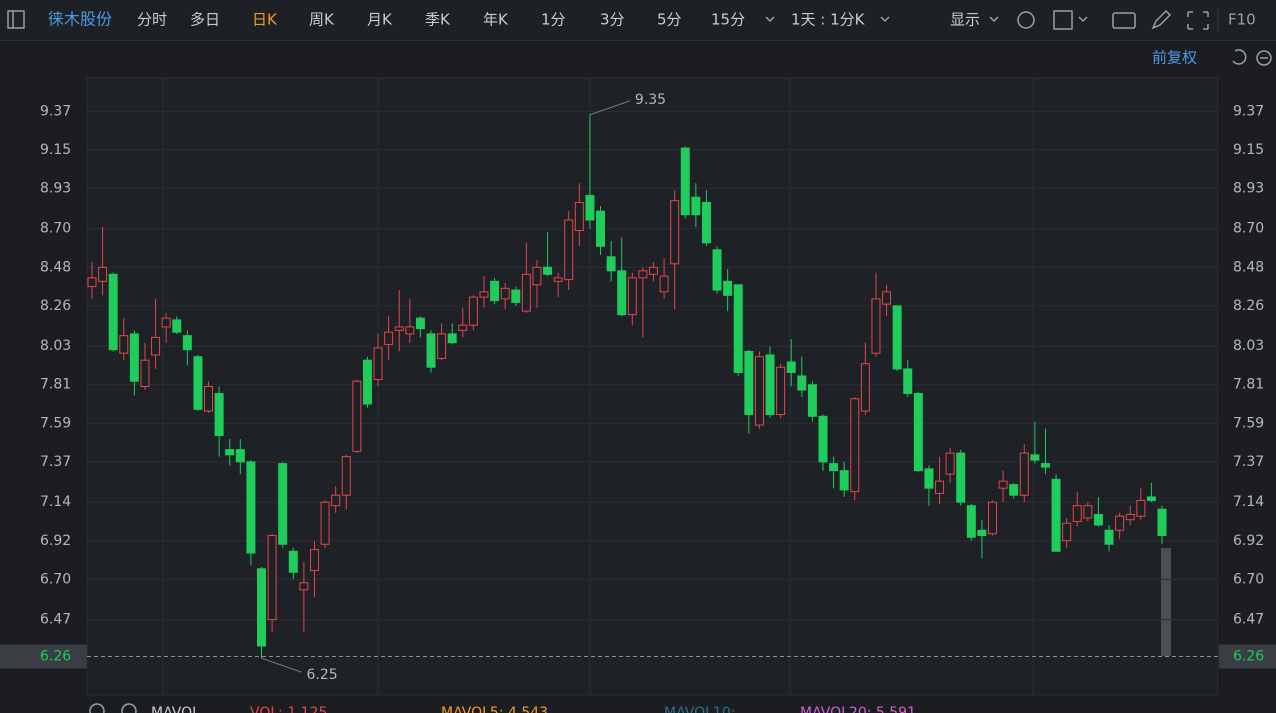 The width and height of the screenshot is (1276, 713). I want to click on y-tick-label: 8.26, so click(55, 306).